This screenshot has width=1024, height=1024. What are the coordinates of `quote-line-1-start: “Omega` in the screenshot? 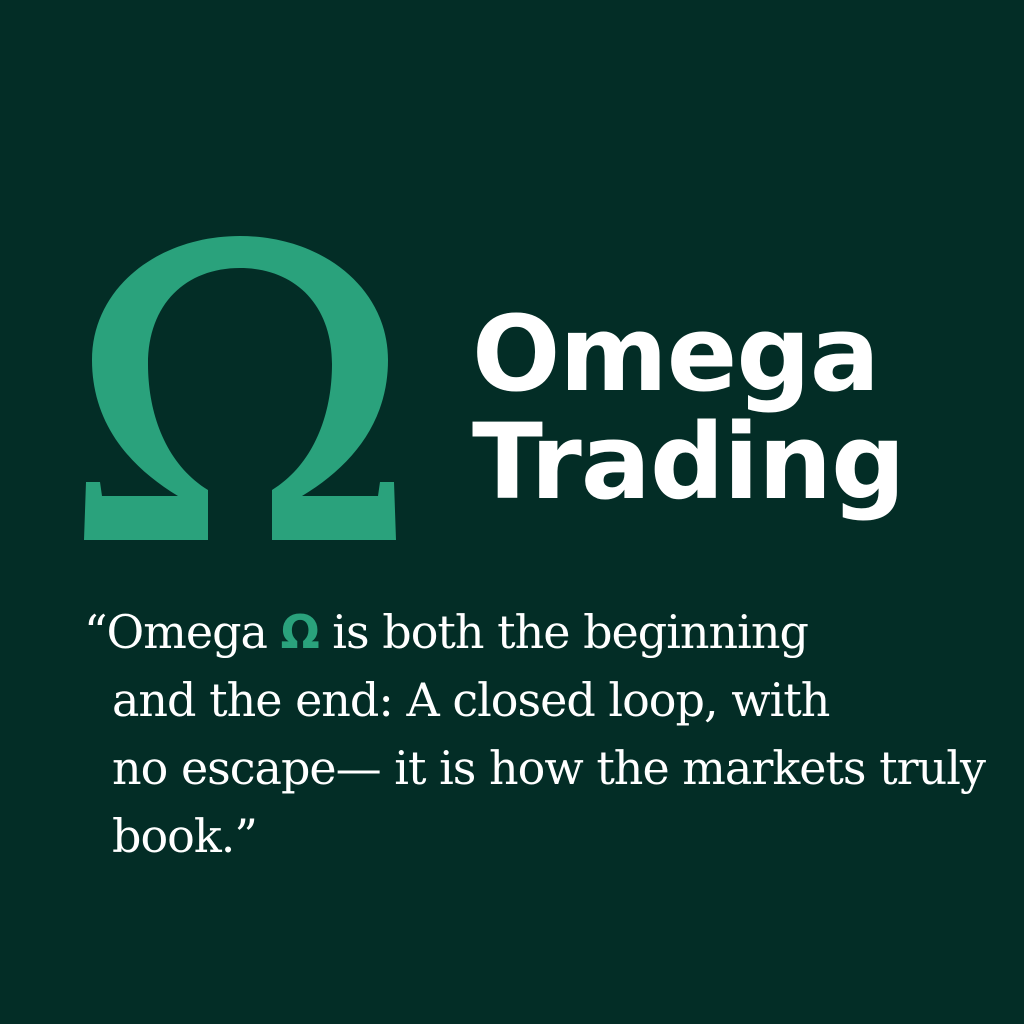 It's located at (182, 632).